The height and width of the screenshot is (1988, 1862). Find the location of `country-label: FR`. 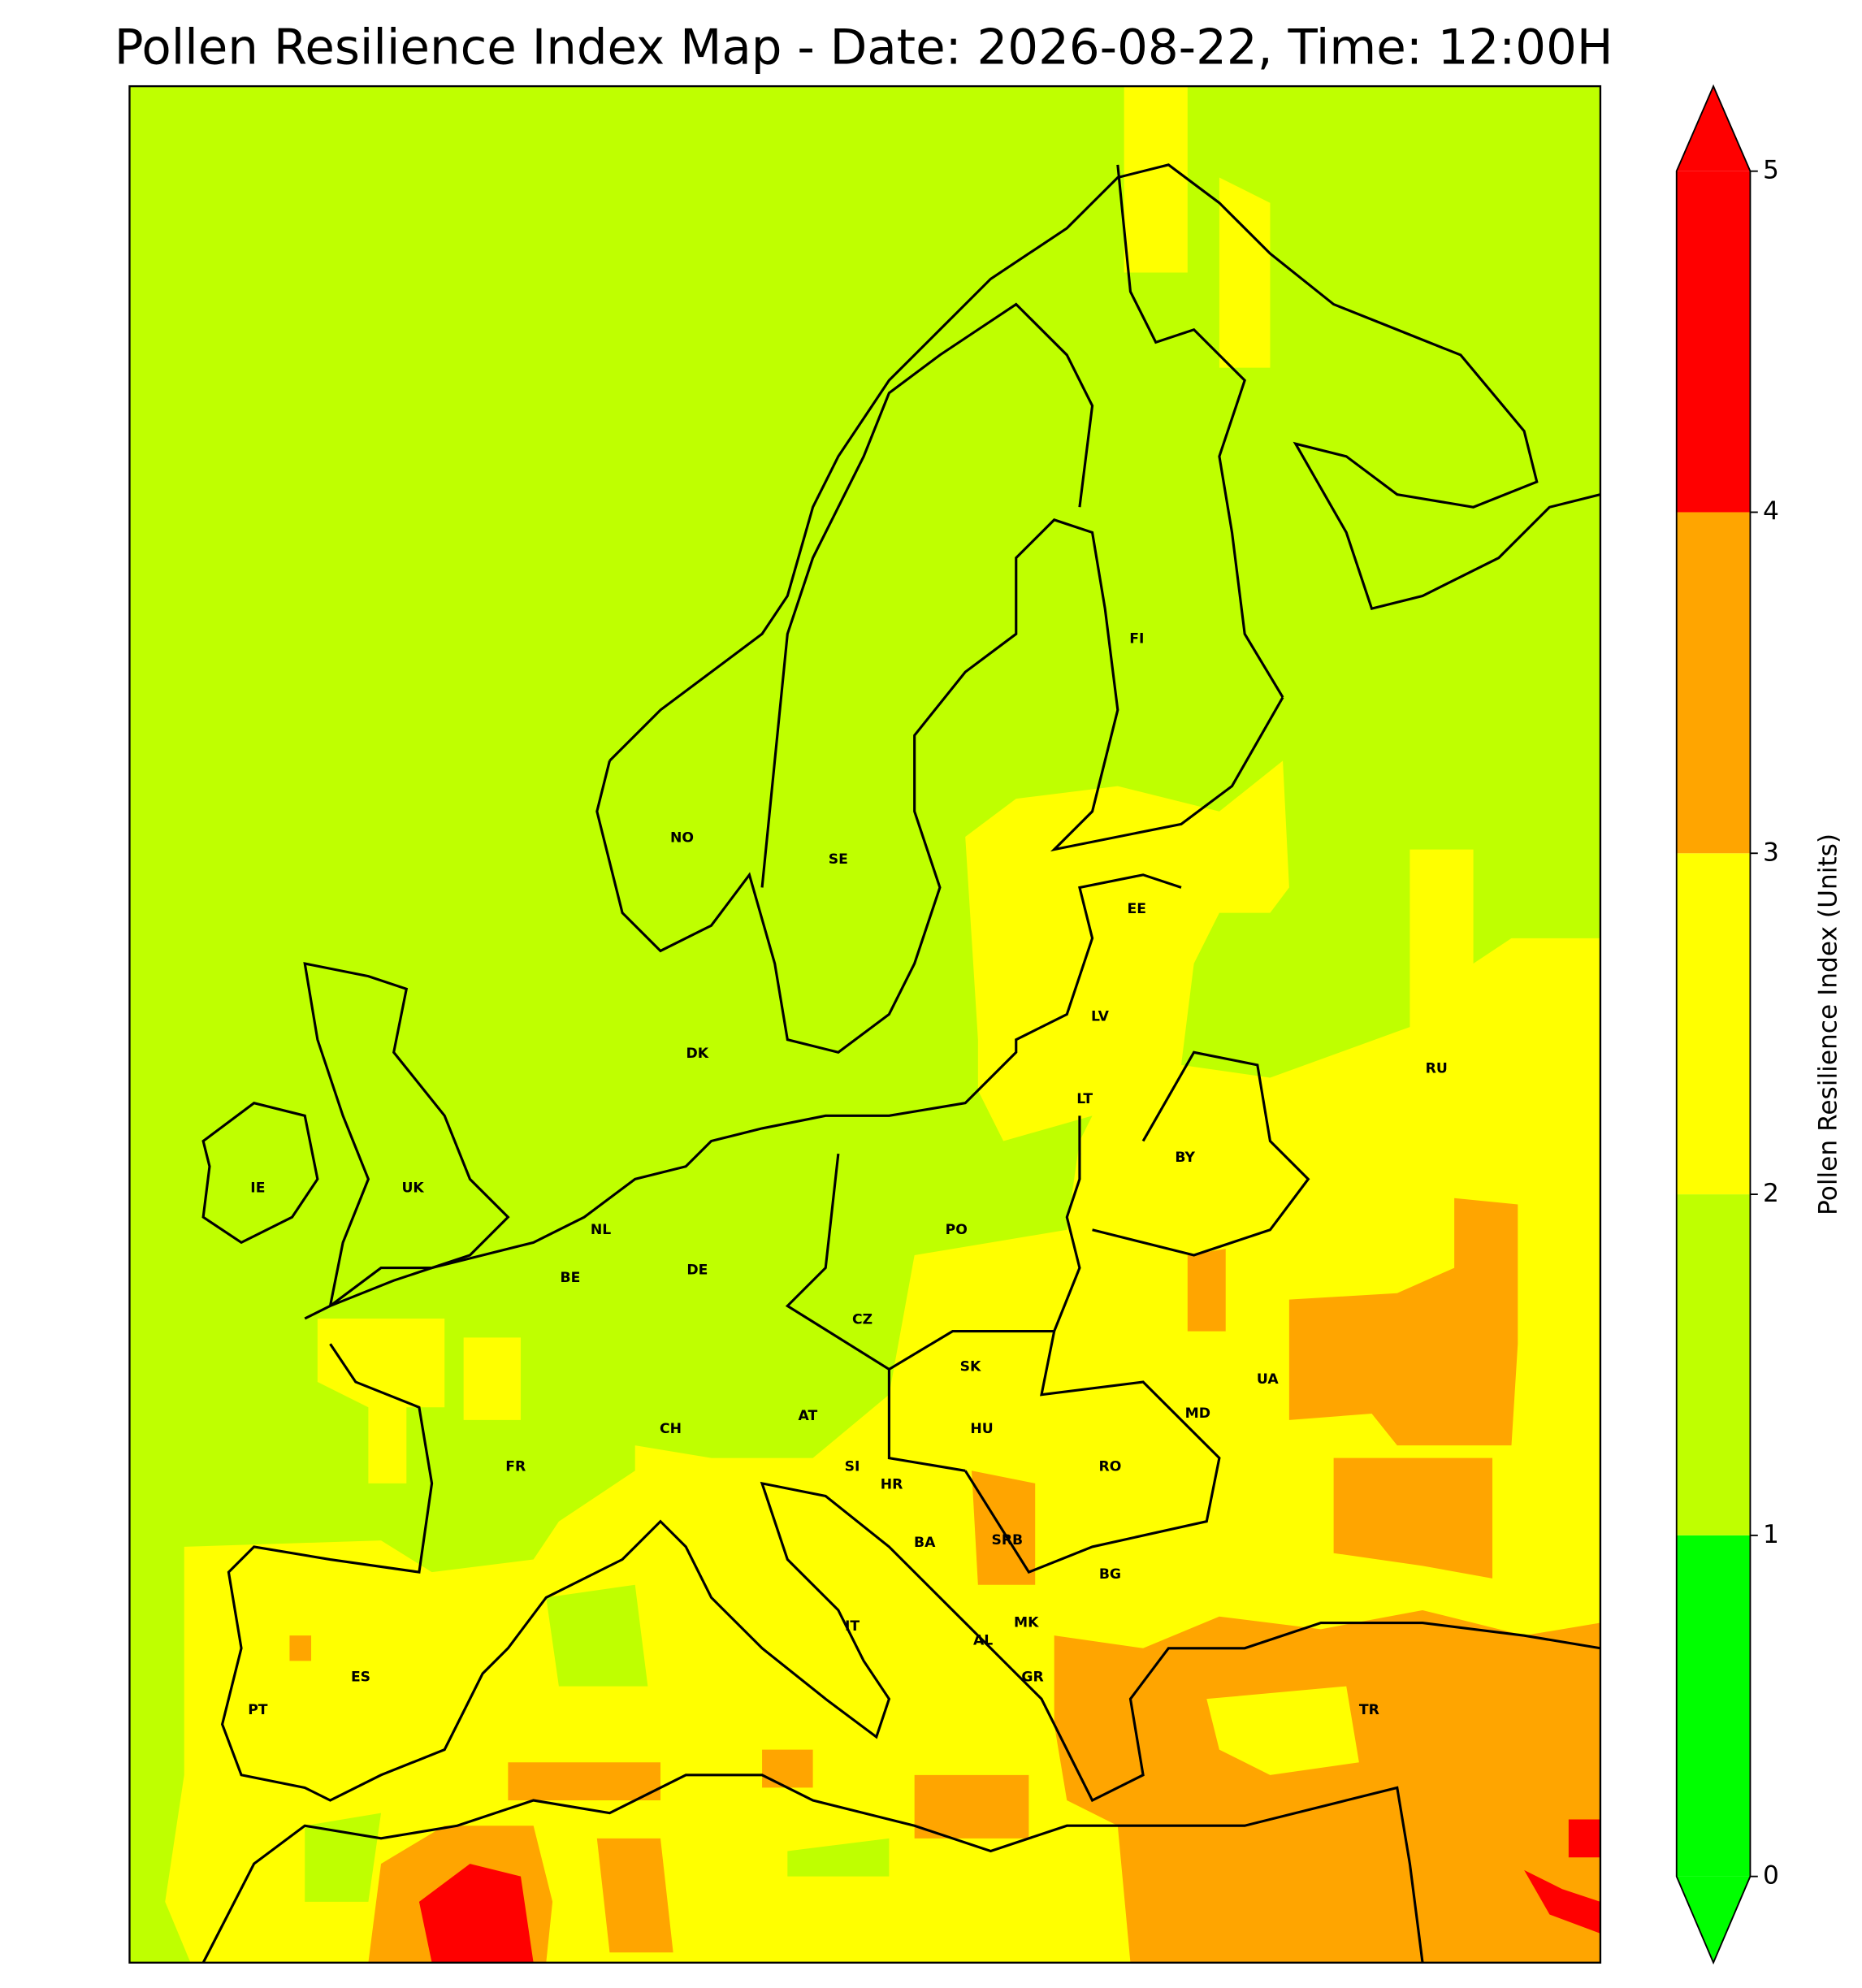

country-label: FR is located at coordinates (515, 1467).